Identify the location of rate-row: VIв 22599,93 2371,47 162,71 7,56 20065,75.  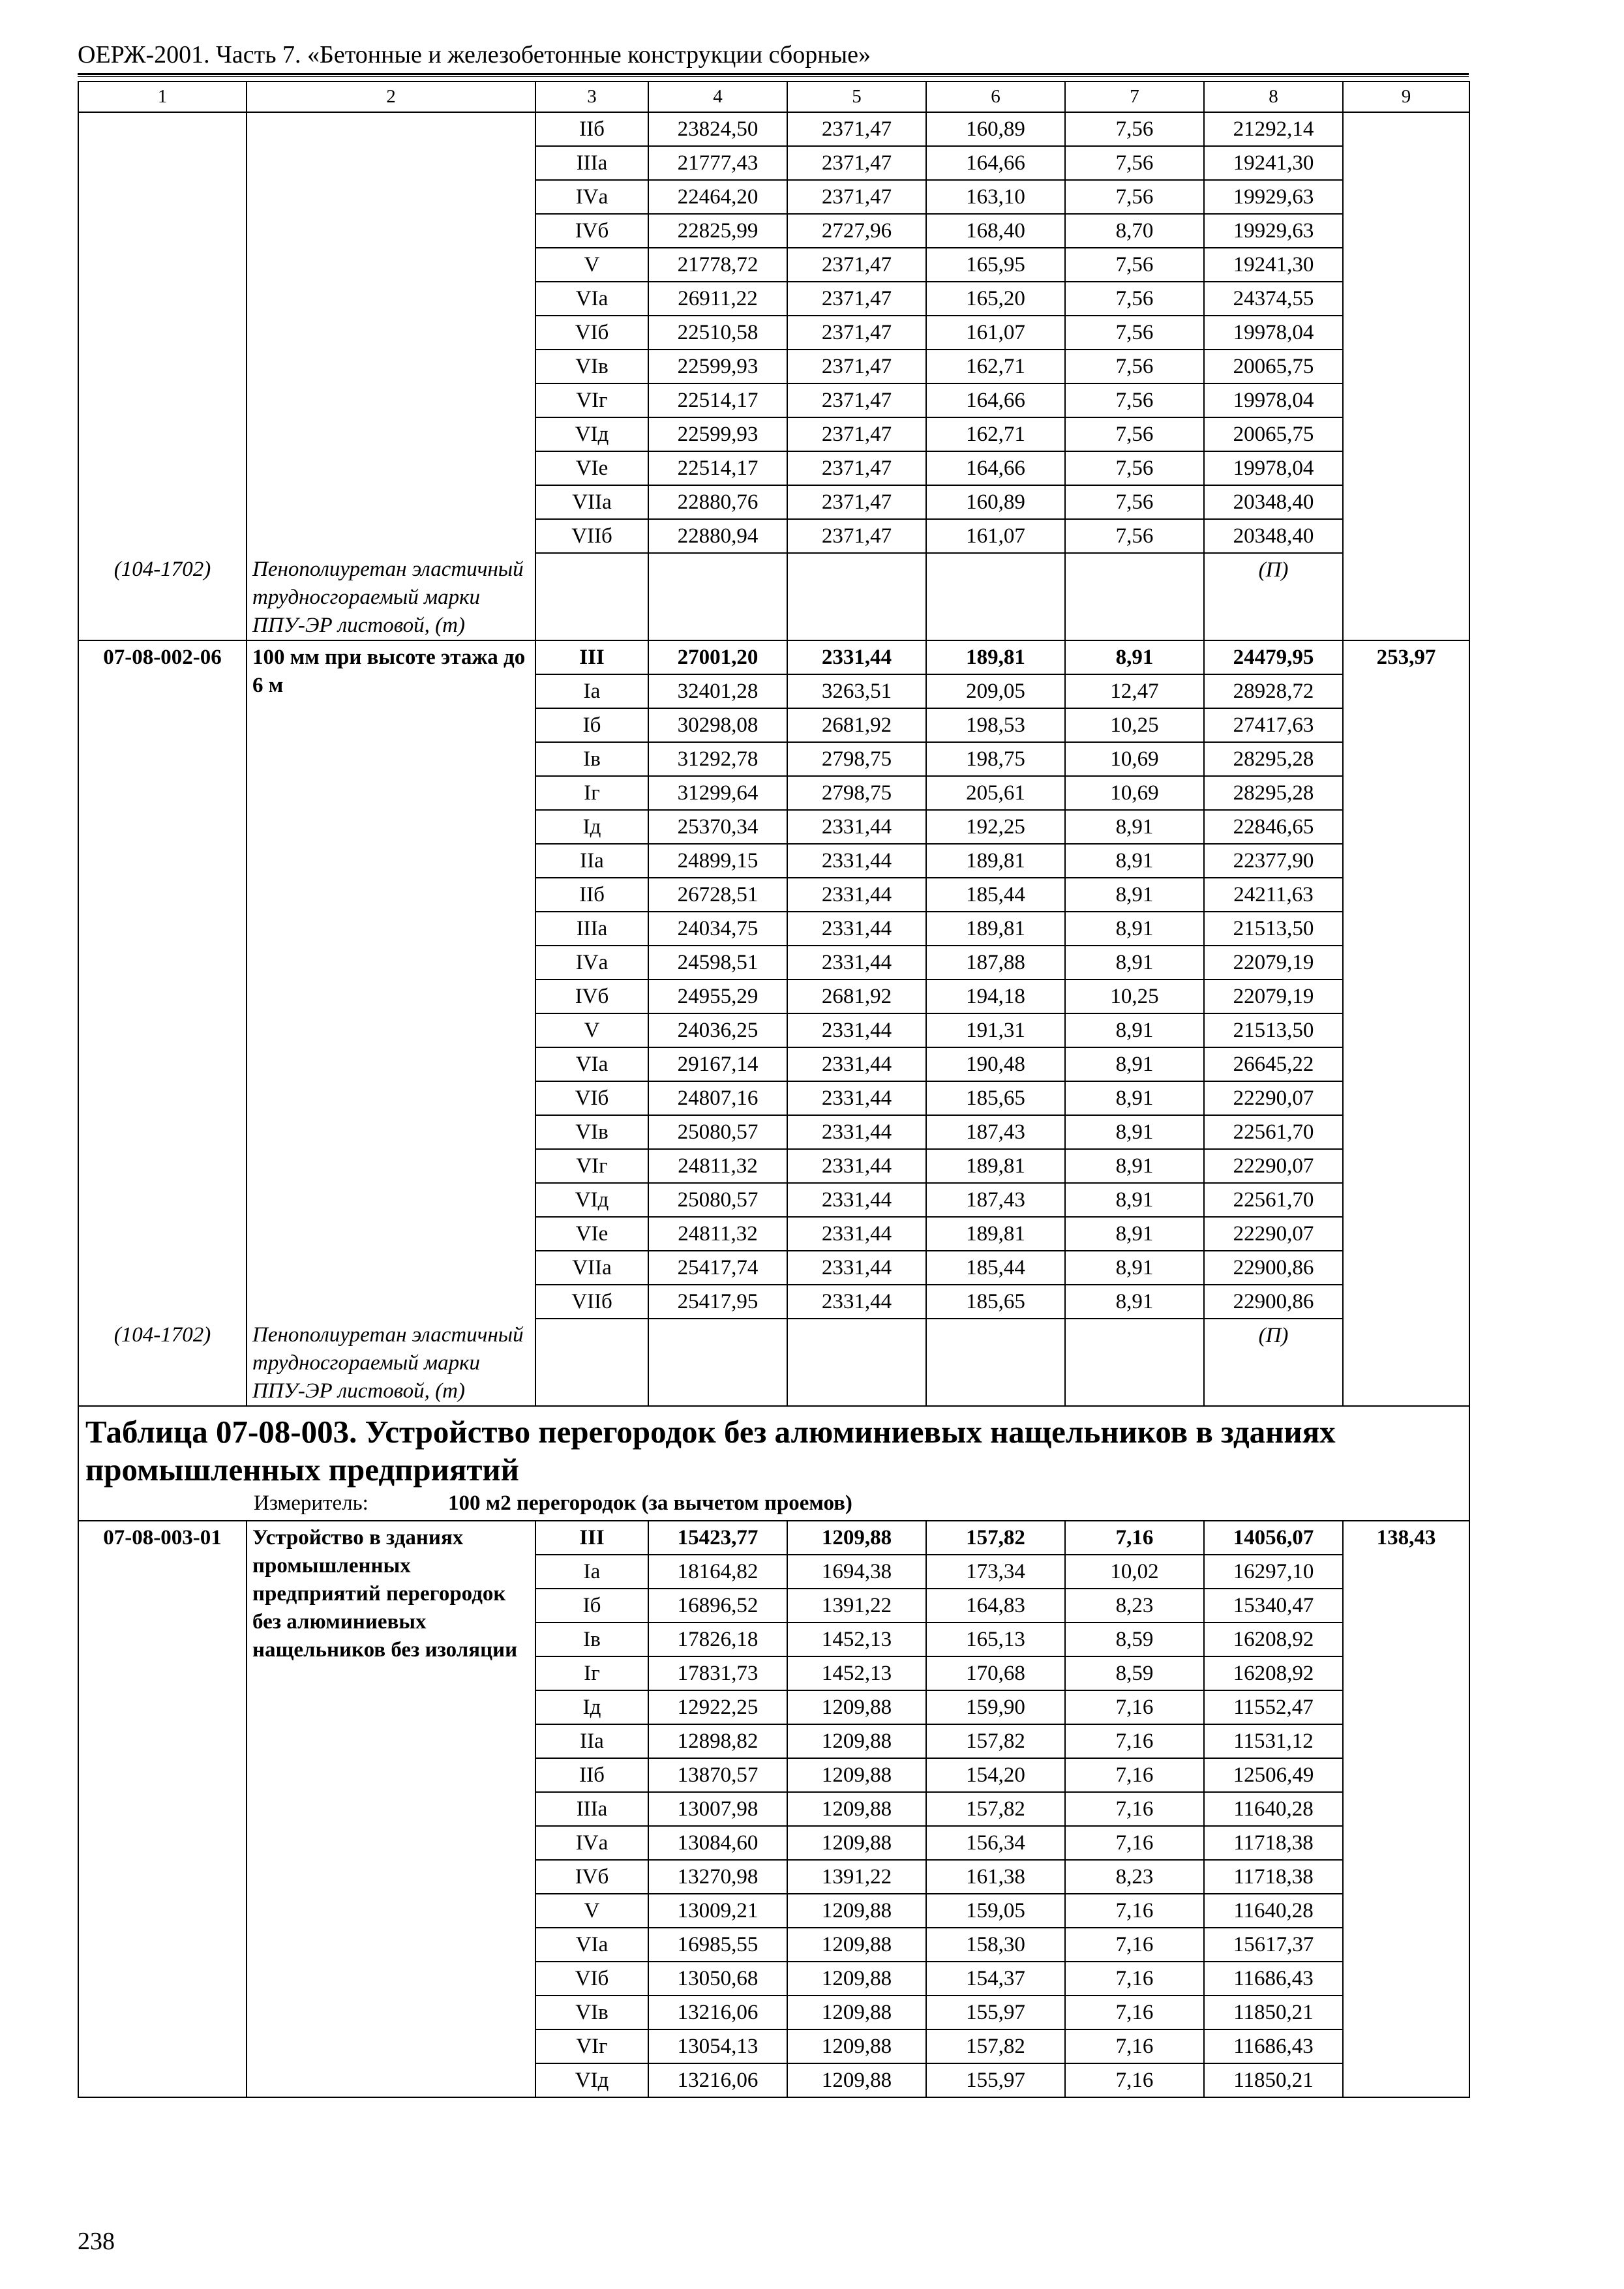
(773, 366).